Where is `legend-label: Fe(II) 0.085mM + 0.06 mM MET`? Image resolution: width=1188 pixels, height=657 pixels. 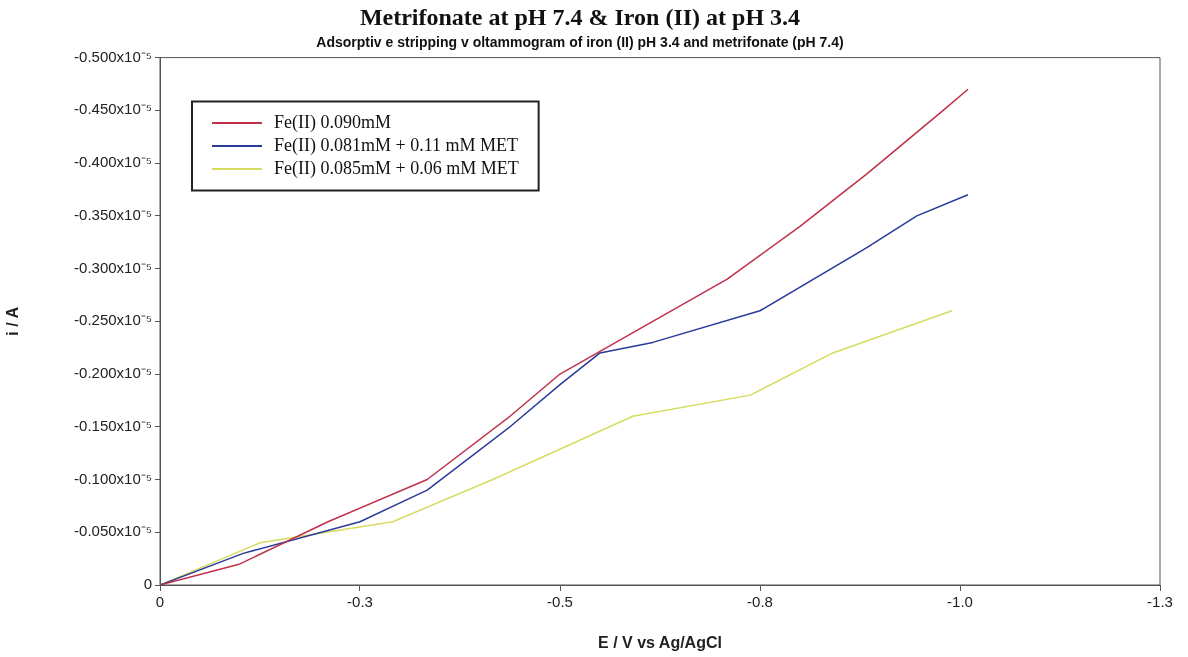
legend-label: Fe(II) 0.085mM + 0.06 mM MET is located at coordinates (396, 168).